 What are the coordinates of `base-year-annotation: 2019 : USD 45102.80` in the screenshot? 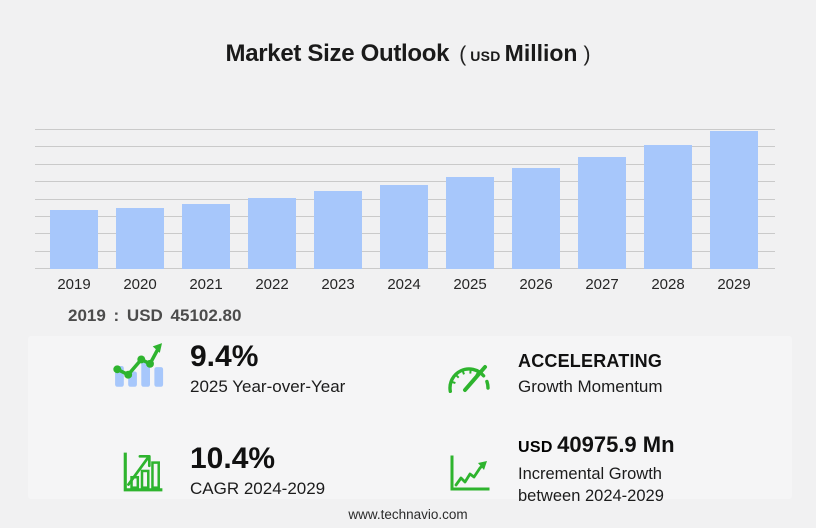 It's located at (155, 315).